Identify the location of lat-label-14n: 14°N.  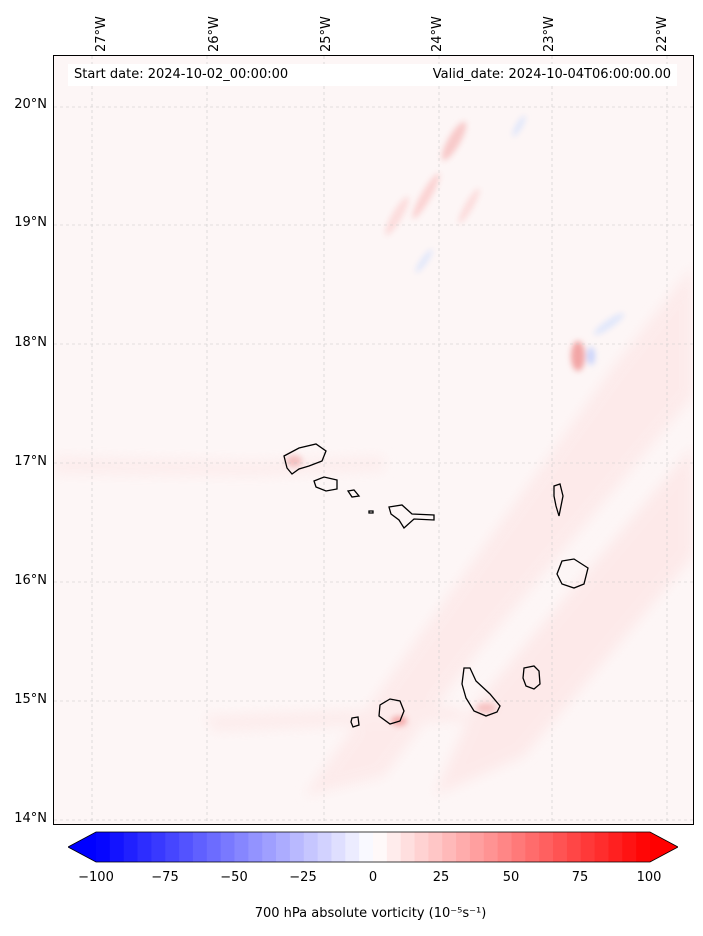
(30, 818).